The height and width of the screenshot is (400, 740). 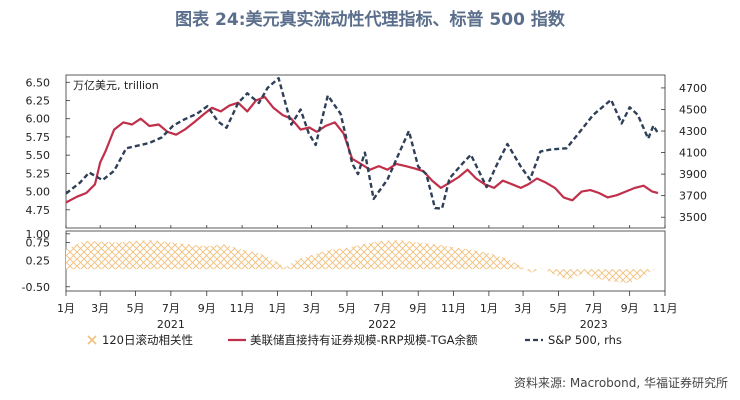 I want to click on right-tick-label: 4100, so click(x=693, y=153).